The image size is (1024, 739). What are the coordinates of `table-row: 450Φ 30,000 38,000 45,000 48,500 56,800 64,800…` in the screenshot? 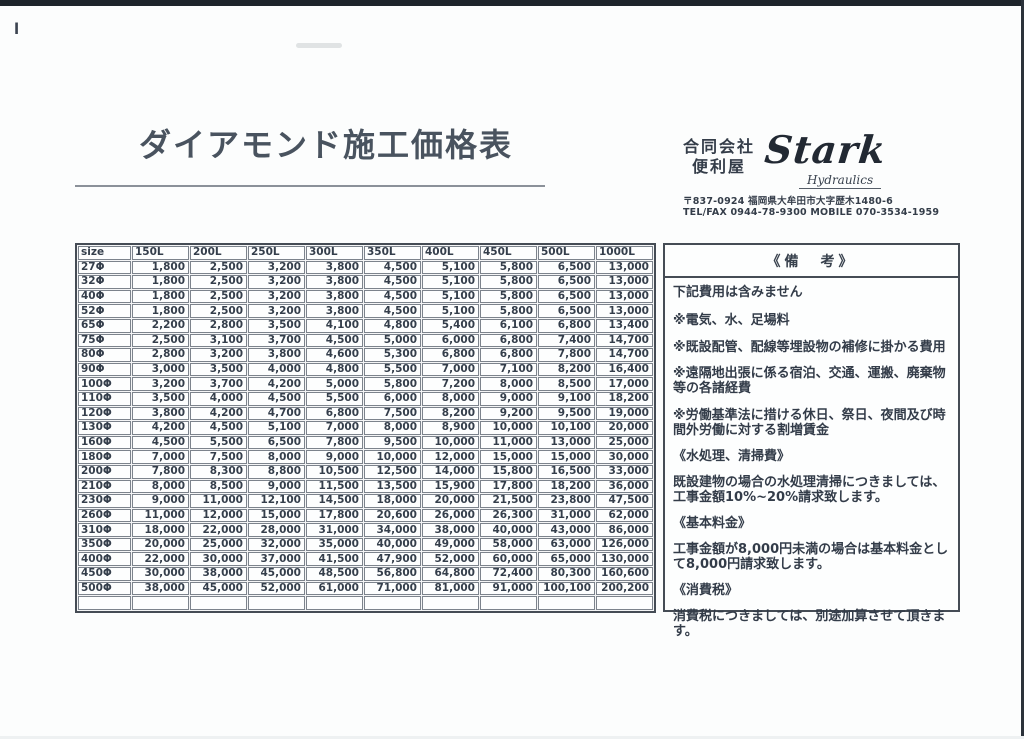 It's located at (365, 574).